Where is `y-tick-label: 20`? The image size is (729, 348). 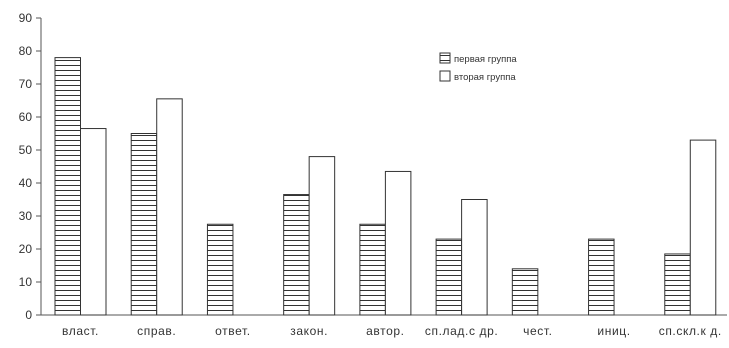
y-tick-label: 20 is located at coordinates (26, 249).